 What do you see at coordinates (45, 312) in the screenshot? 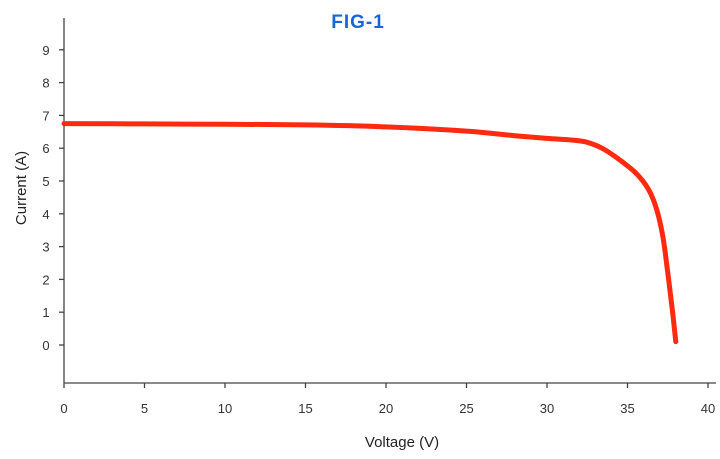
I see `y-tick-label: 1` at bounding box center [45, 312].